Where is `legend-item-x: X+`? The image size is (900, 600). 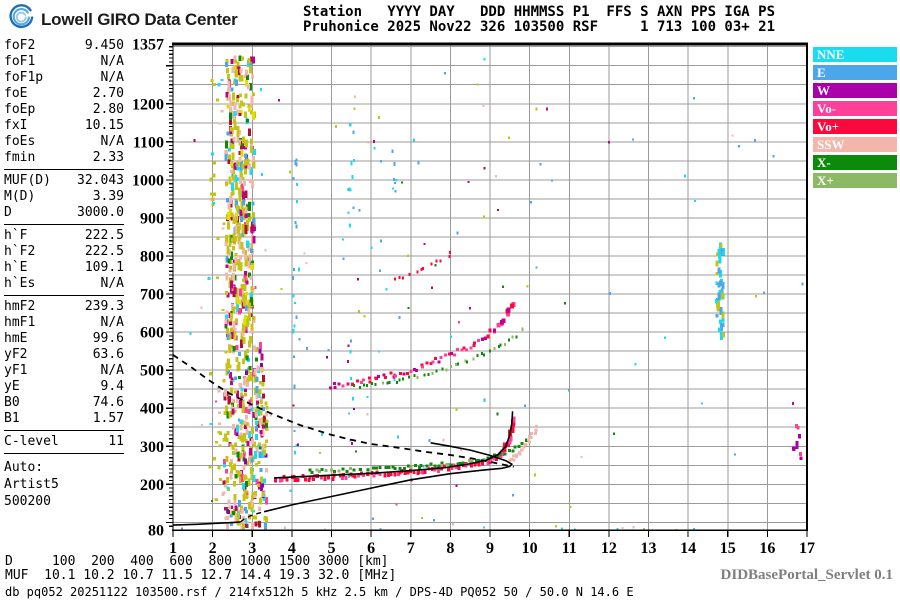
legend-item-x: X+ is located at coordinates (855, 180).